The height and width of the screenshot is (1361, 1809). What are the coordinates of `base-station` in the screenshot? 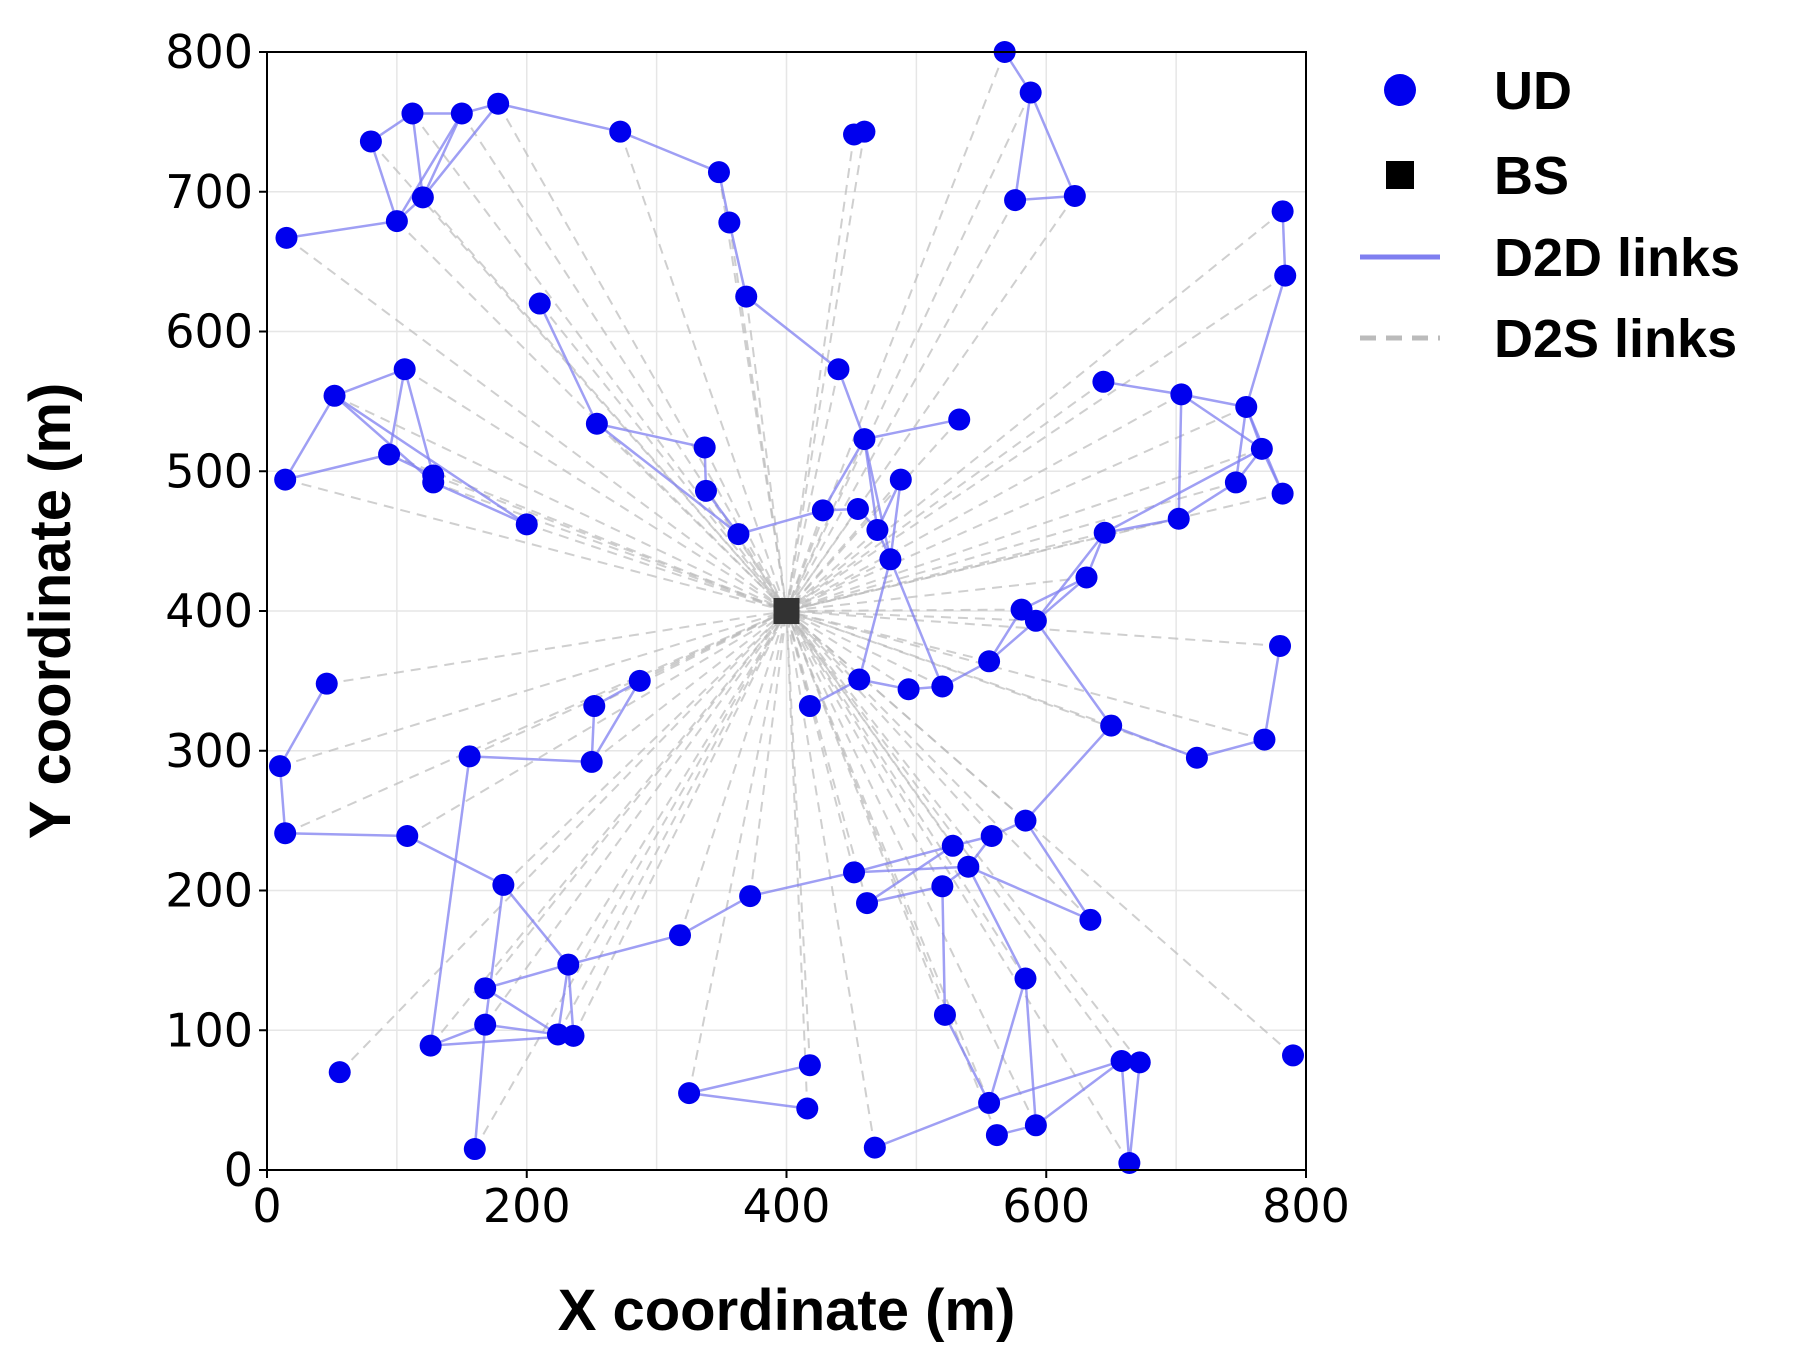 It's located at (786, 611).